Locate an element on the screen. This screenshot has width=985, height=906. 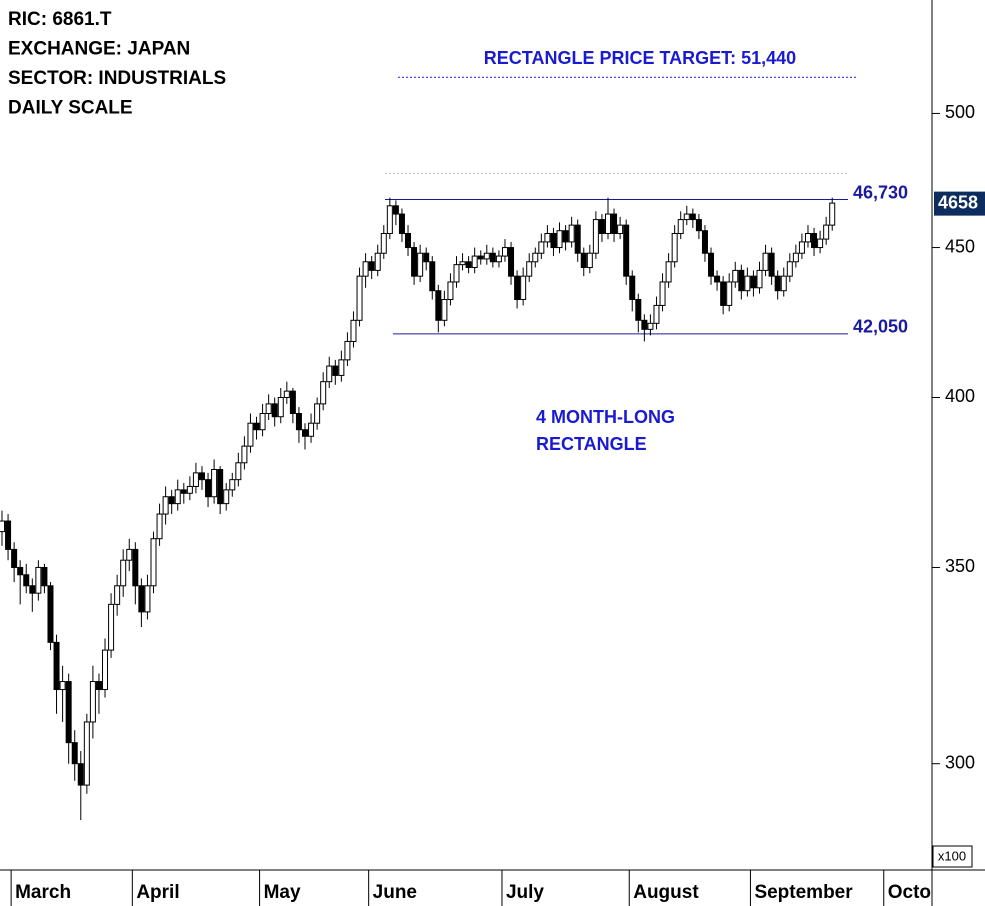
x-tick-label: May is located at coordinates (282, 892).